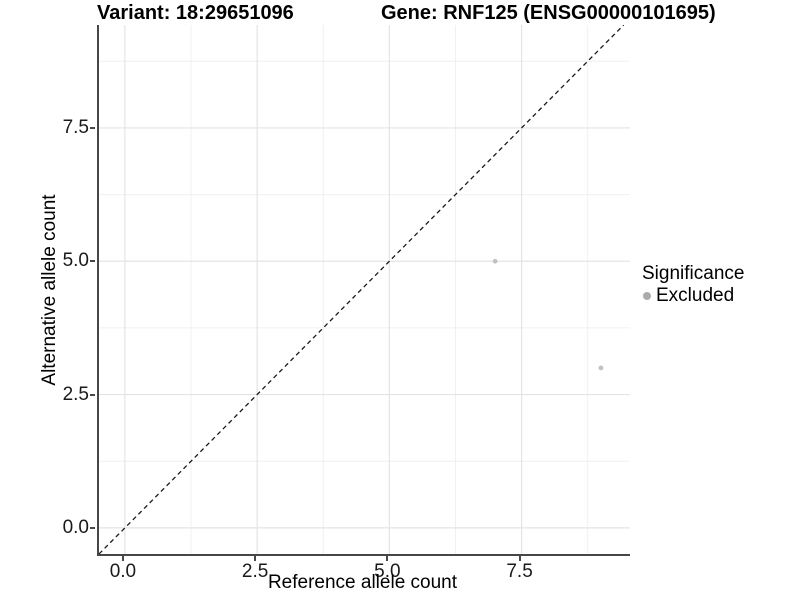  Describe the element at coordinates (647, 296) in the screenshot. I see `legend-point-icon` at that location.